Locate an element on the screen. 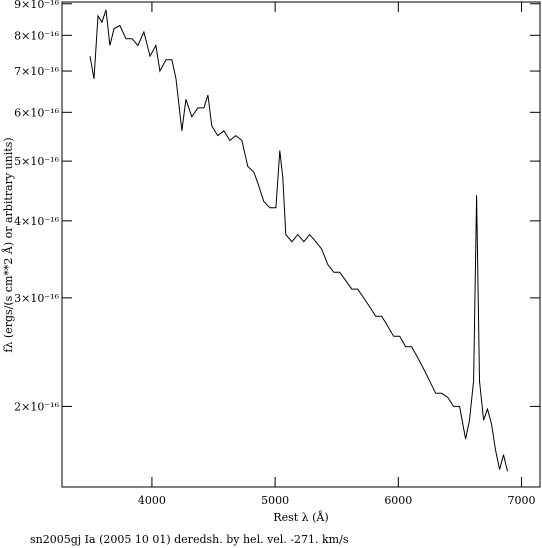 Image resolution: width=542 pixels, height=548 pixels. x-tick-label: 7000 is located at coordinates (522, 500).